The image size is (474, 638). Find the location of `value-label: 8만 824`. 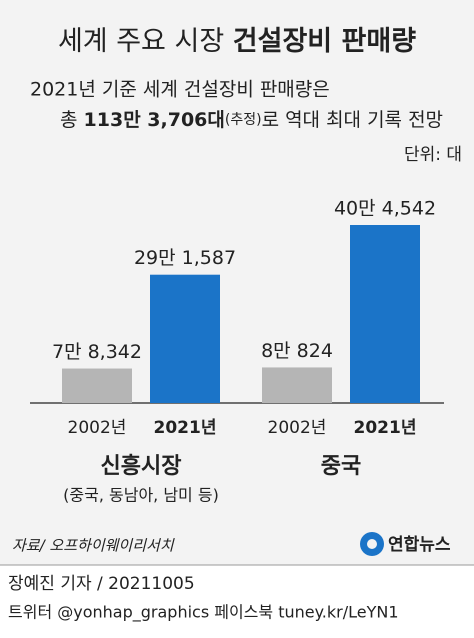

value-label: 8만 824 is located at coordinates (297, 351).